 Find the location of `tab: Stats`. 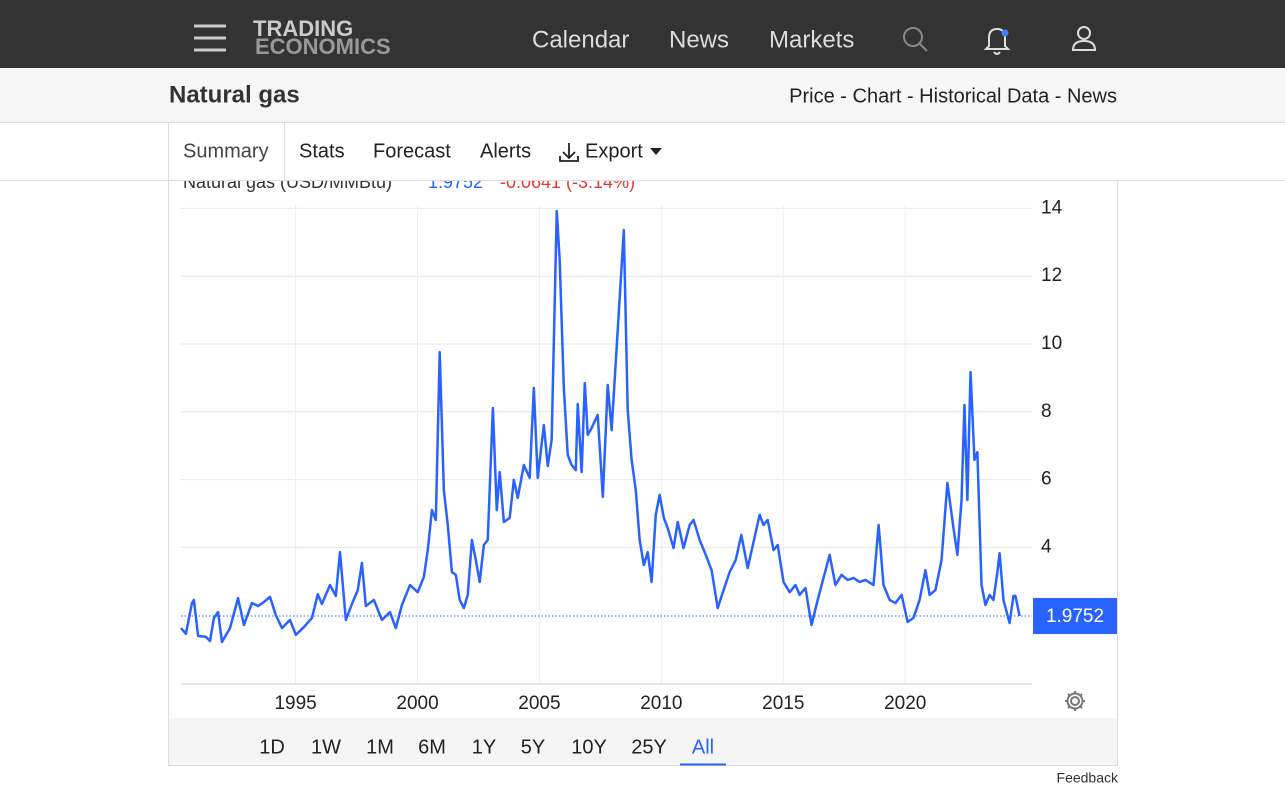

tab: Stats is located at coordinates (322, 151).